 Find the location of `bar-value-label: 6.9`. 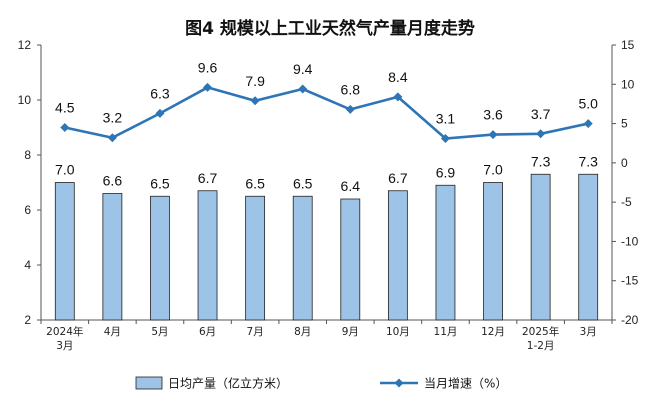

bar-value-label: 6.9 is located at coordinates (446, 172).